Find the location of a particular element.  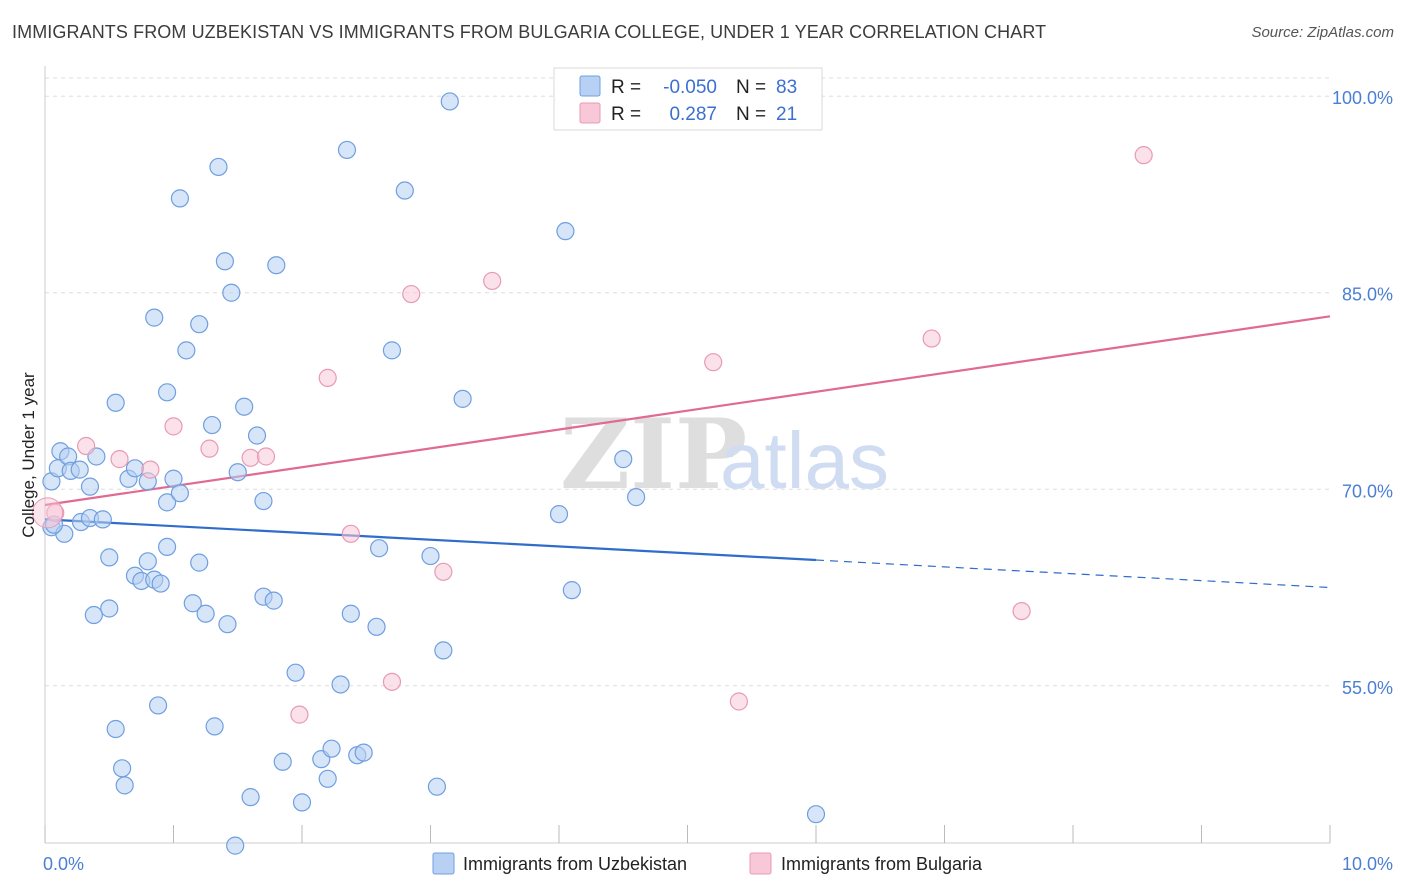

bottom-legend-label-bulgaria: Immigrants from Bulgaria is located at coordinates (882, 864).